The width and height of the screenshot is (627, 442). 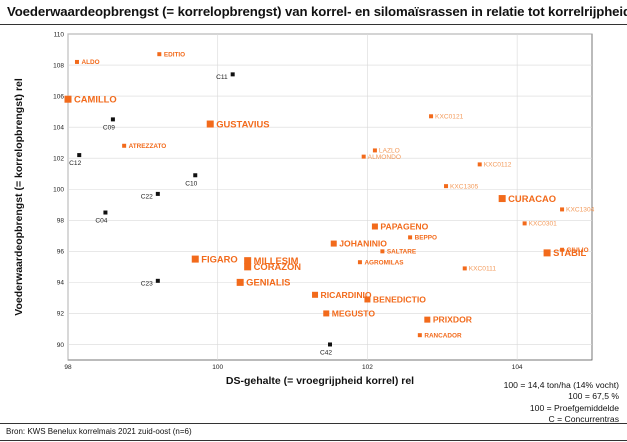 I want to click on trial-variety-label: KXC0301, so click(x=543, y=224).